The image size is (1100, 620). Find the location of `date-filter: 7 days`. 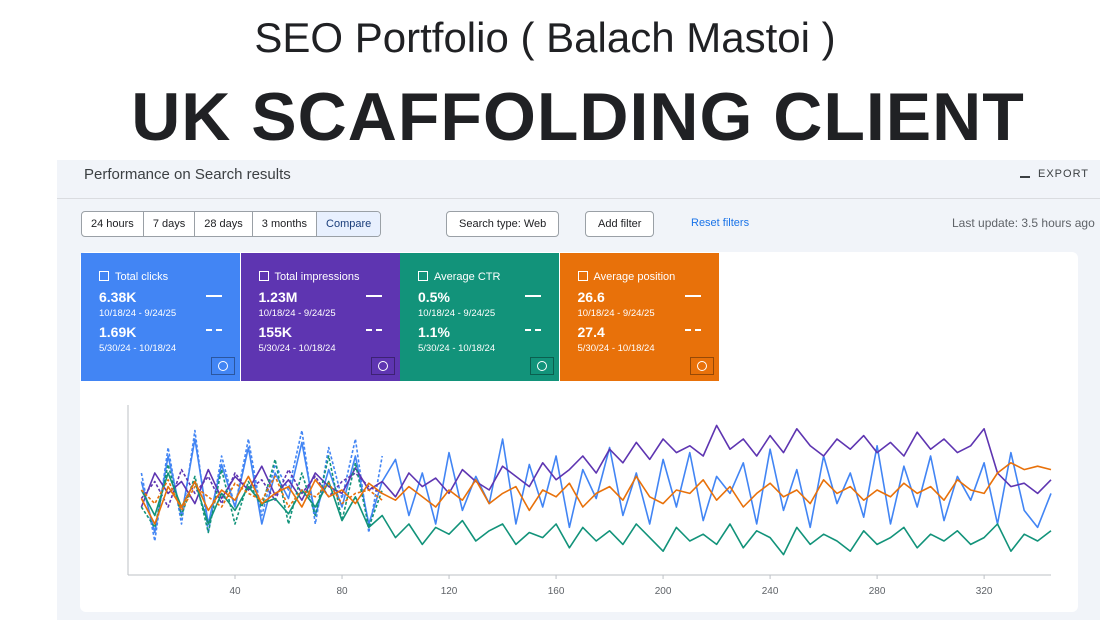

date-filter: 7 days is located at coordinates (170, 224).